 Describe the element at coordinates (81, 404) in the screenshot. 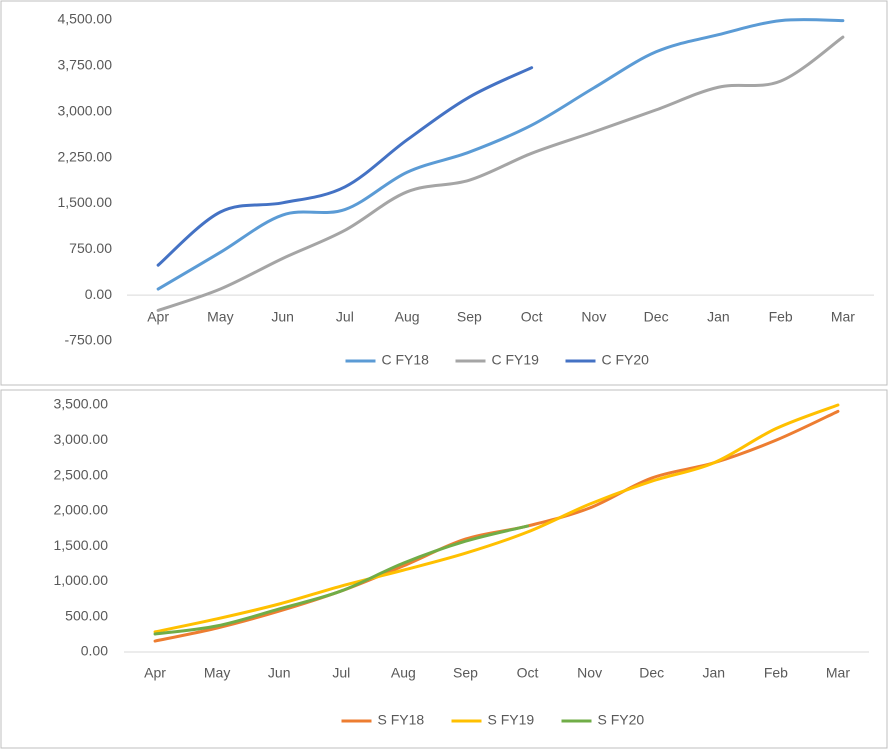

I see `y-tick-label: 3,500.00` at that location.